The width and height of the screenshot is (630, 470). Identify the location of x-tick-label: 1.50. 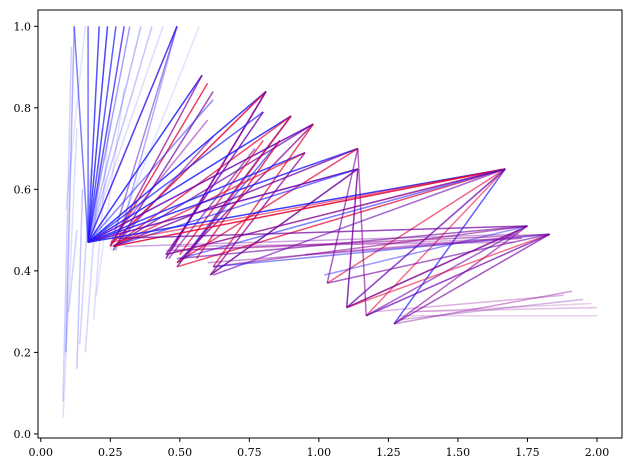
(458, 452).